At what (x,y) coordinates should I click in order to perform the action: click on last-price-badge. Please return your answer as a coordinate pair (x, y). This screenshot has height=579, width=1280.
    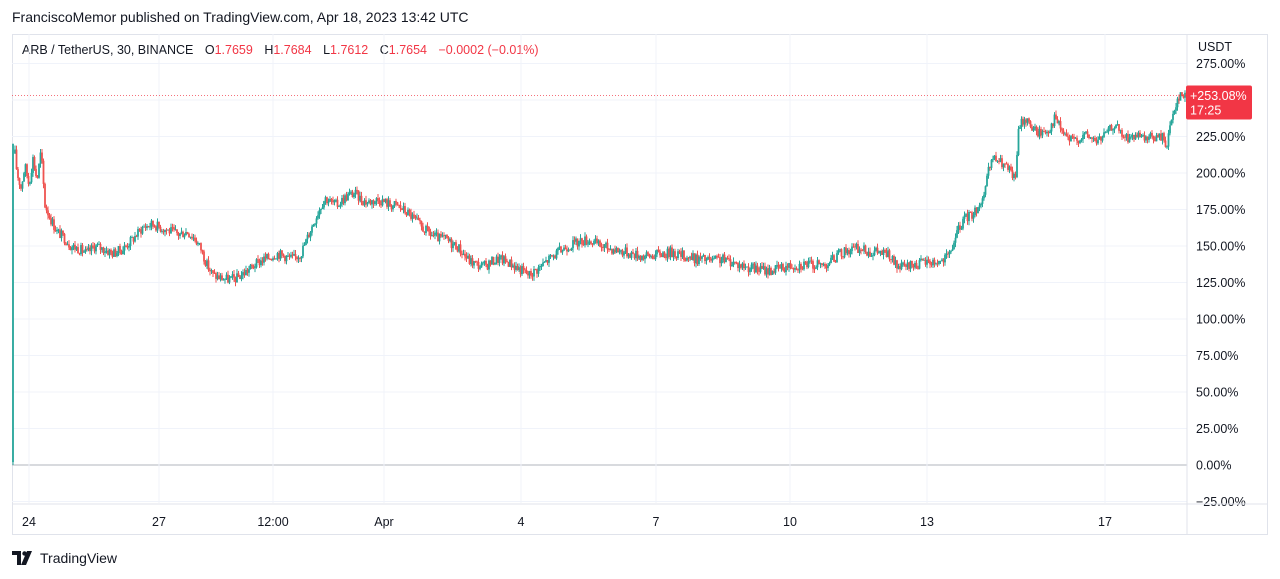
    Looking at the image, I should click on (1219, 102).